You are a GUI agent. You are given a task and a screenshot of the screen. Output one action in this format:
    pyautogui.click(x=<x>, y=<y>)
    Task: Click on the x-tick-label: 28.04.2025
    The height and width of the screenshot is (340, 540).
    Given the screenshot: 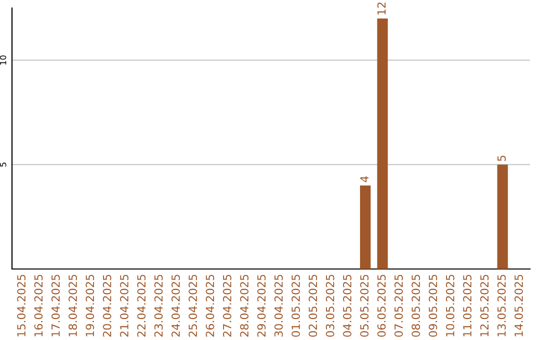 What is the action you would take?
    pyautogui.click(x=244, y=305)
    